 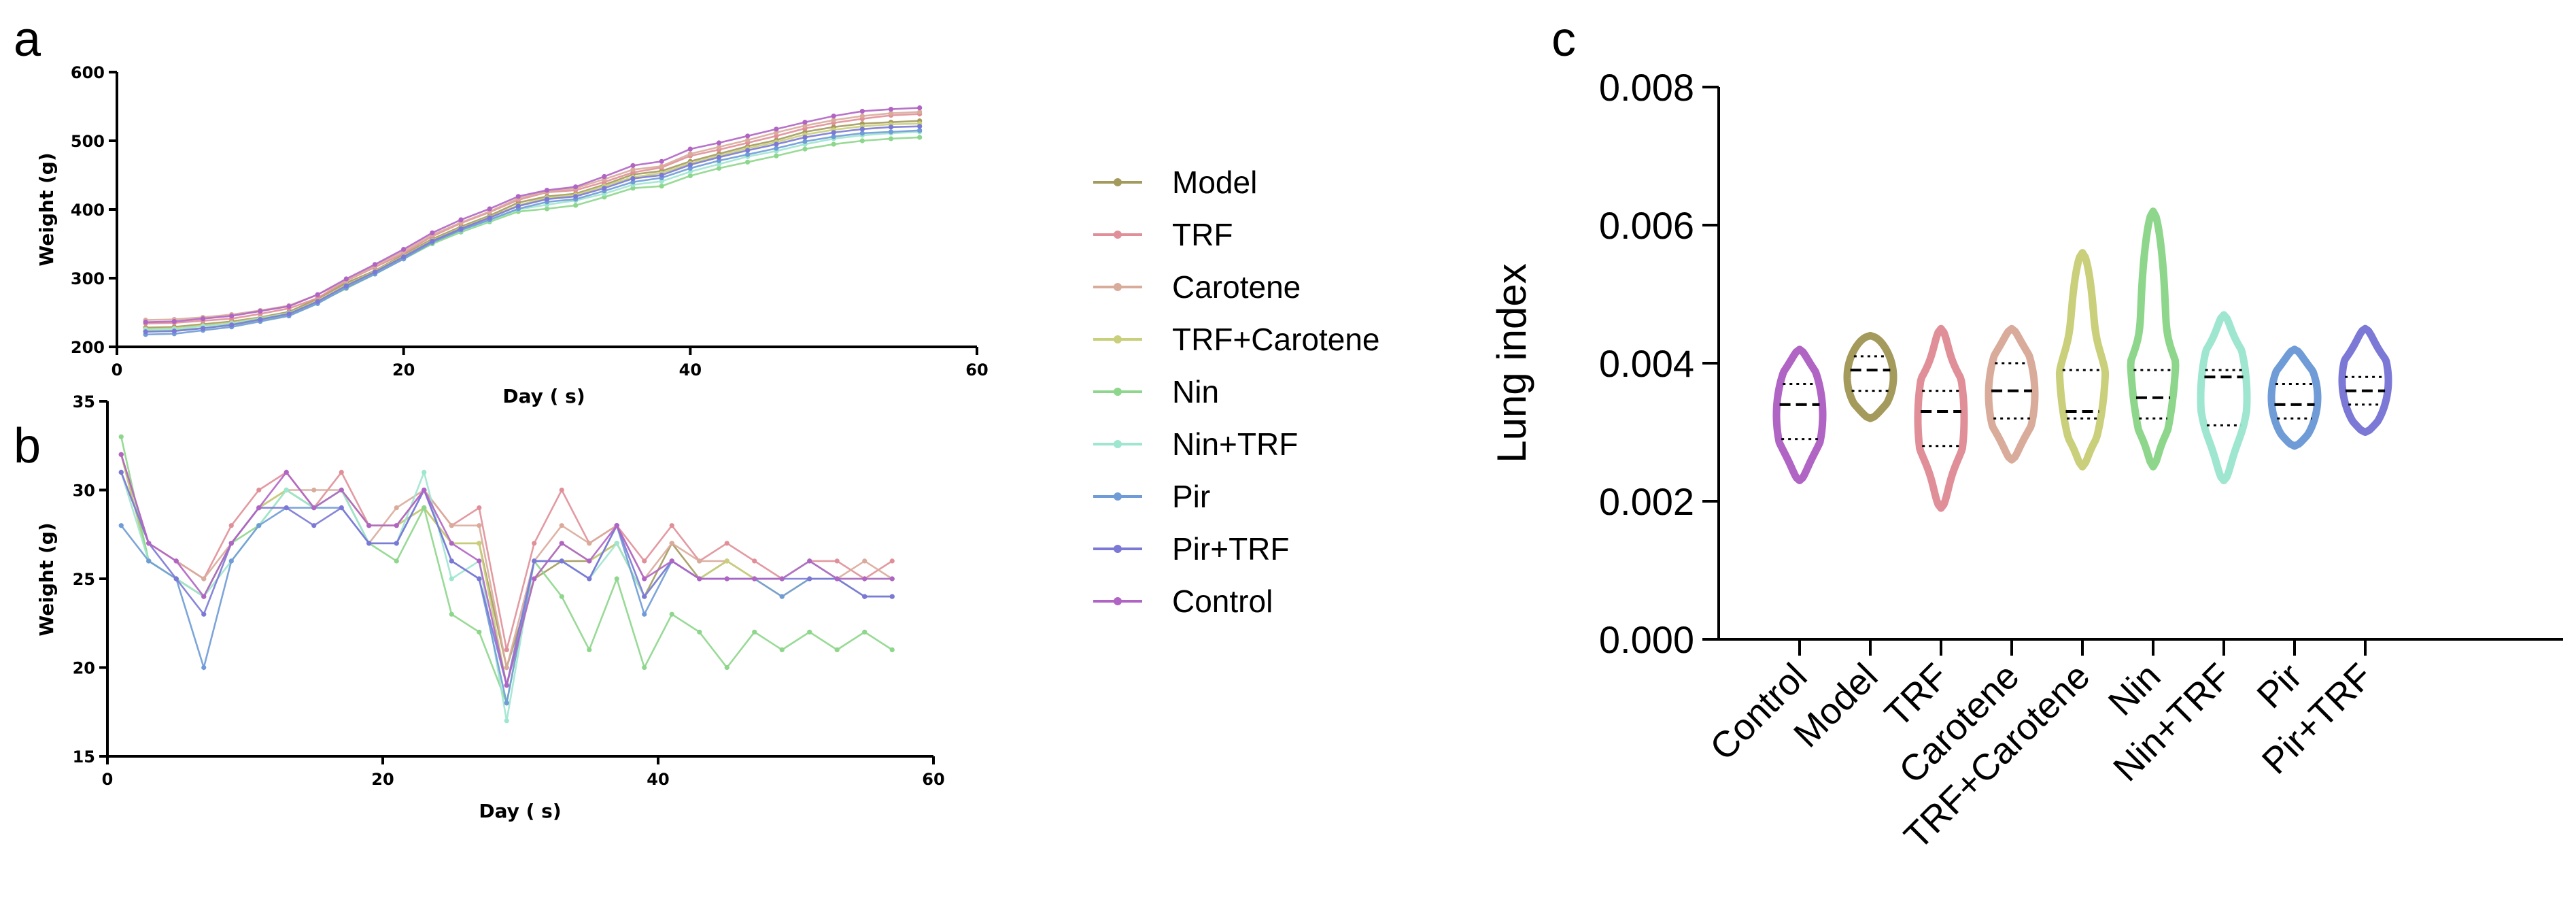 I want to click on chart-a-line-model, so click(x=532, y=224).